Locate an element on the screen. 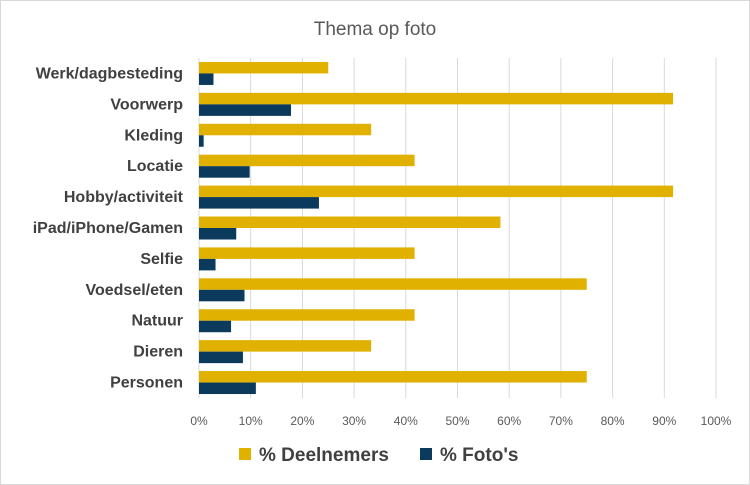  x-tick-label: 80% is located at coordinates (613, 421).